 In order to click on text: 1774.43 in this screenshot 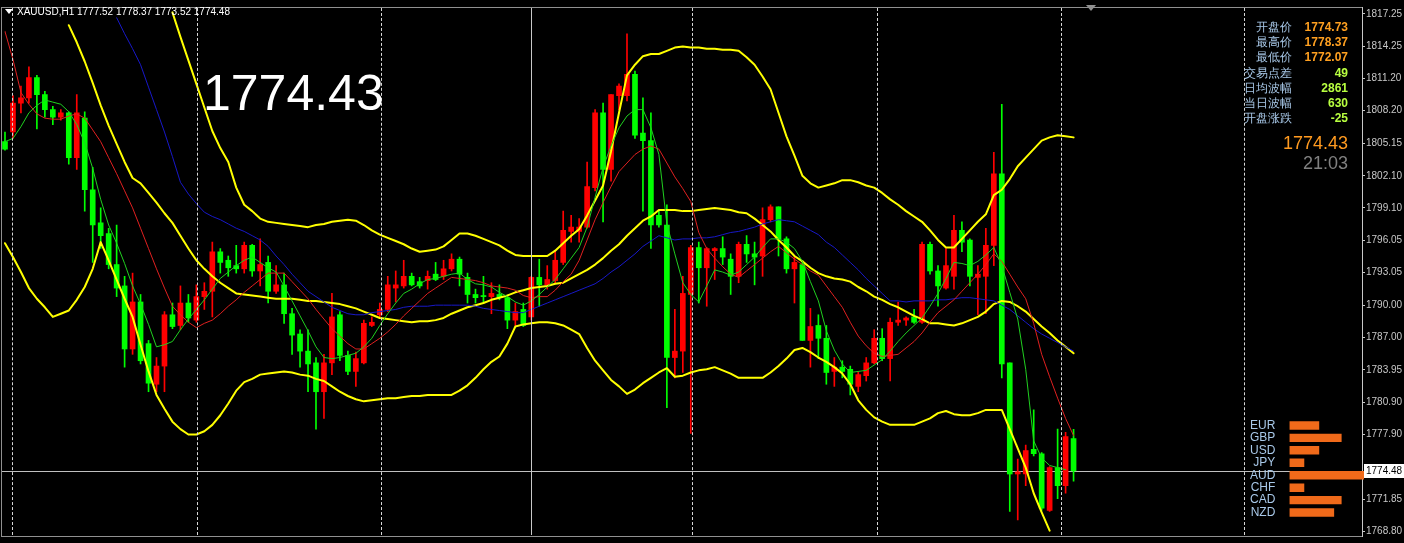, I will do `click(1315, 143)`.